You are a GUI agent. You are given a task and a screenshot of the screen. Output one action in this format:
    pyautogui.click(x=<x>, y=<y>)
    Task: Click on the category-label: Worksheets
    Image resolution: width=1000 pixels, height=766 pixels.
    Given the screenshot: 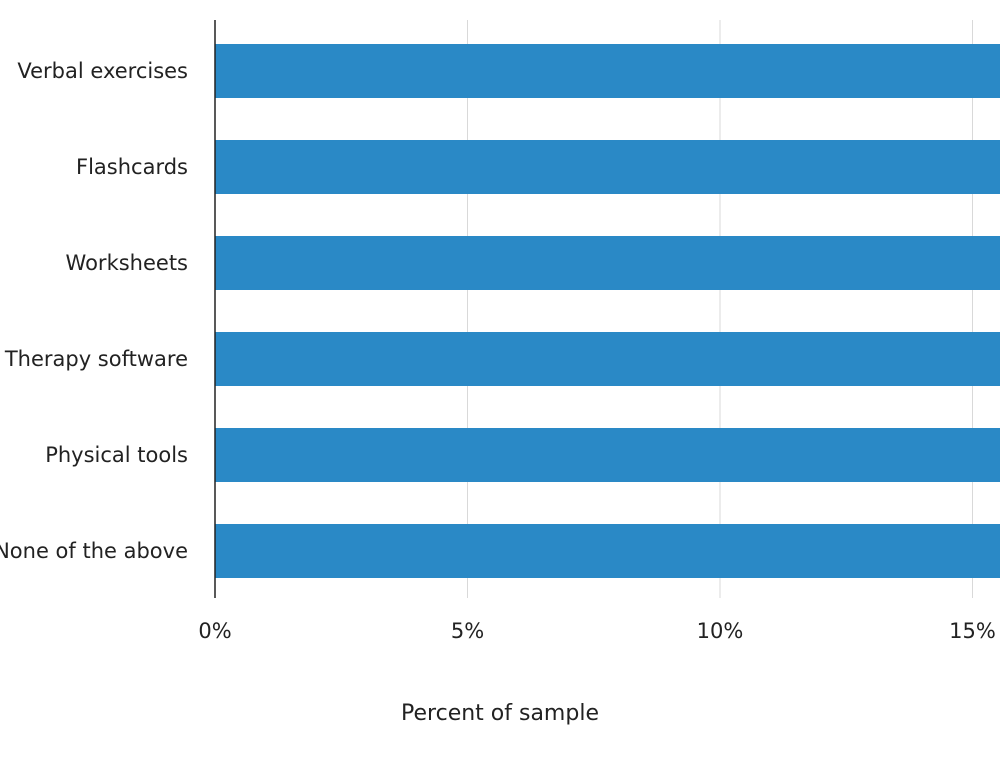 What is the action you would take?
    pyautogui.click(x=127, y=263)
    